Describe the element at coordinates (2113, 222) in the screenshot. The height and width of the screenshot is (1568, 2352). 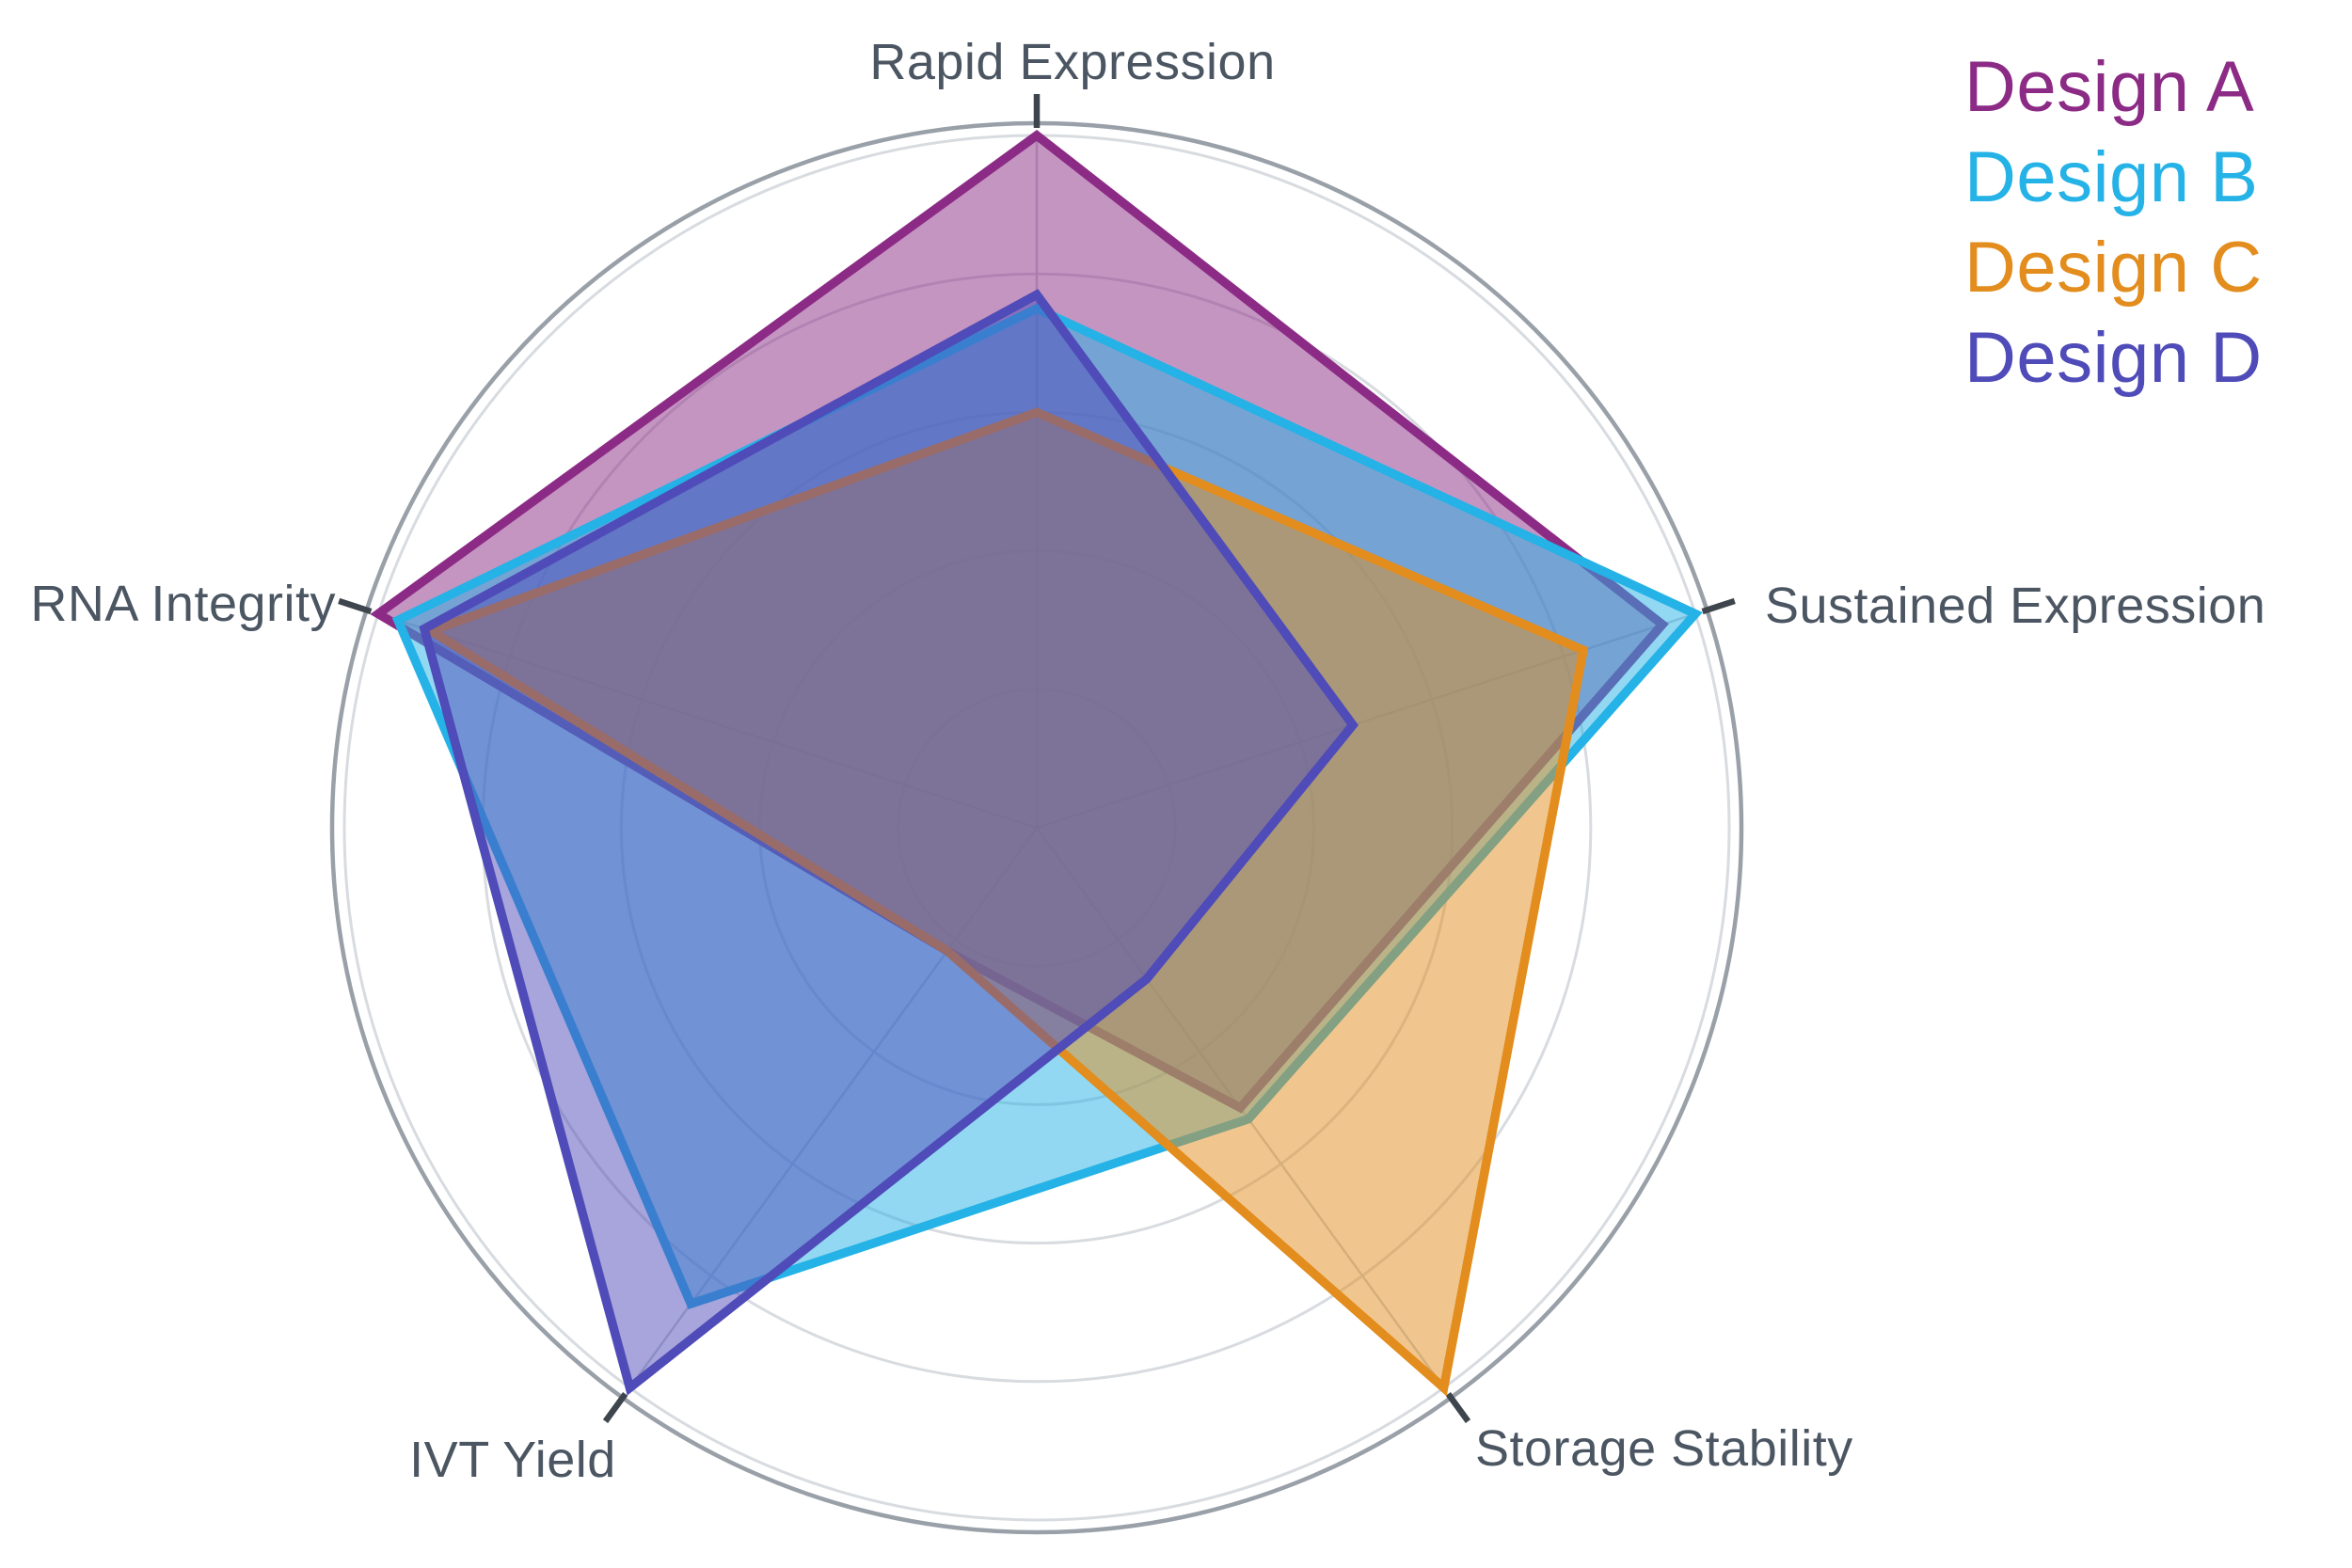
I see `legend: Design A Design B Design C Design D` at that location.